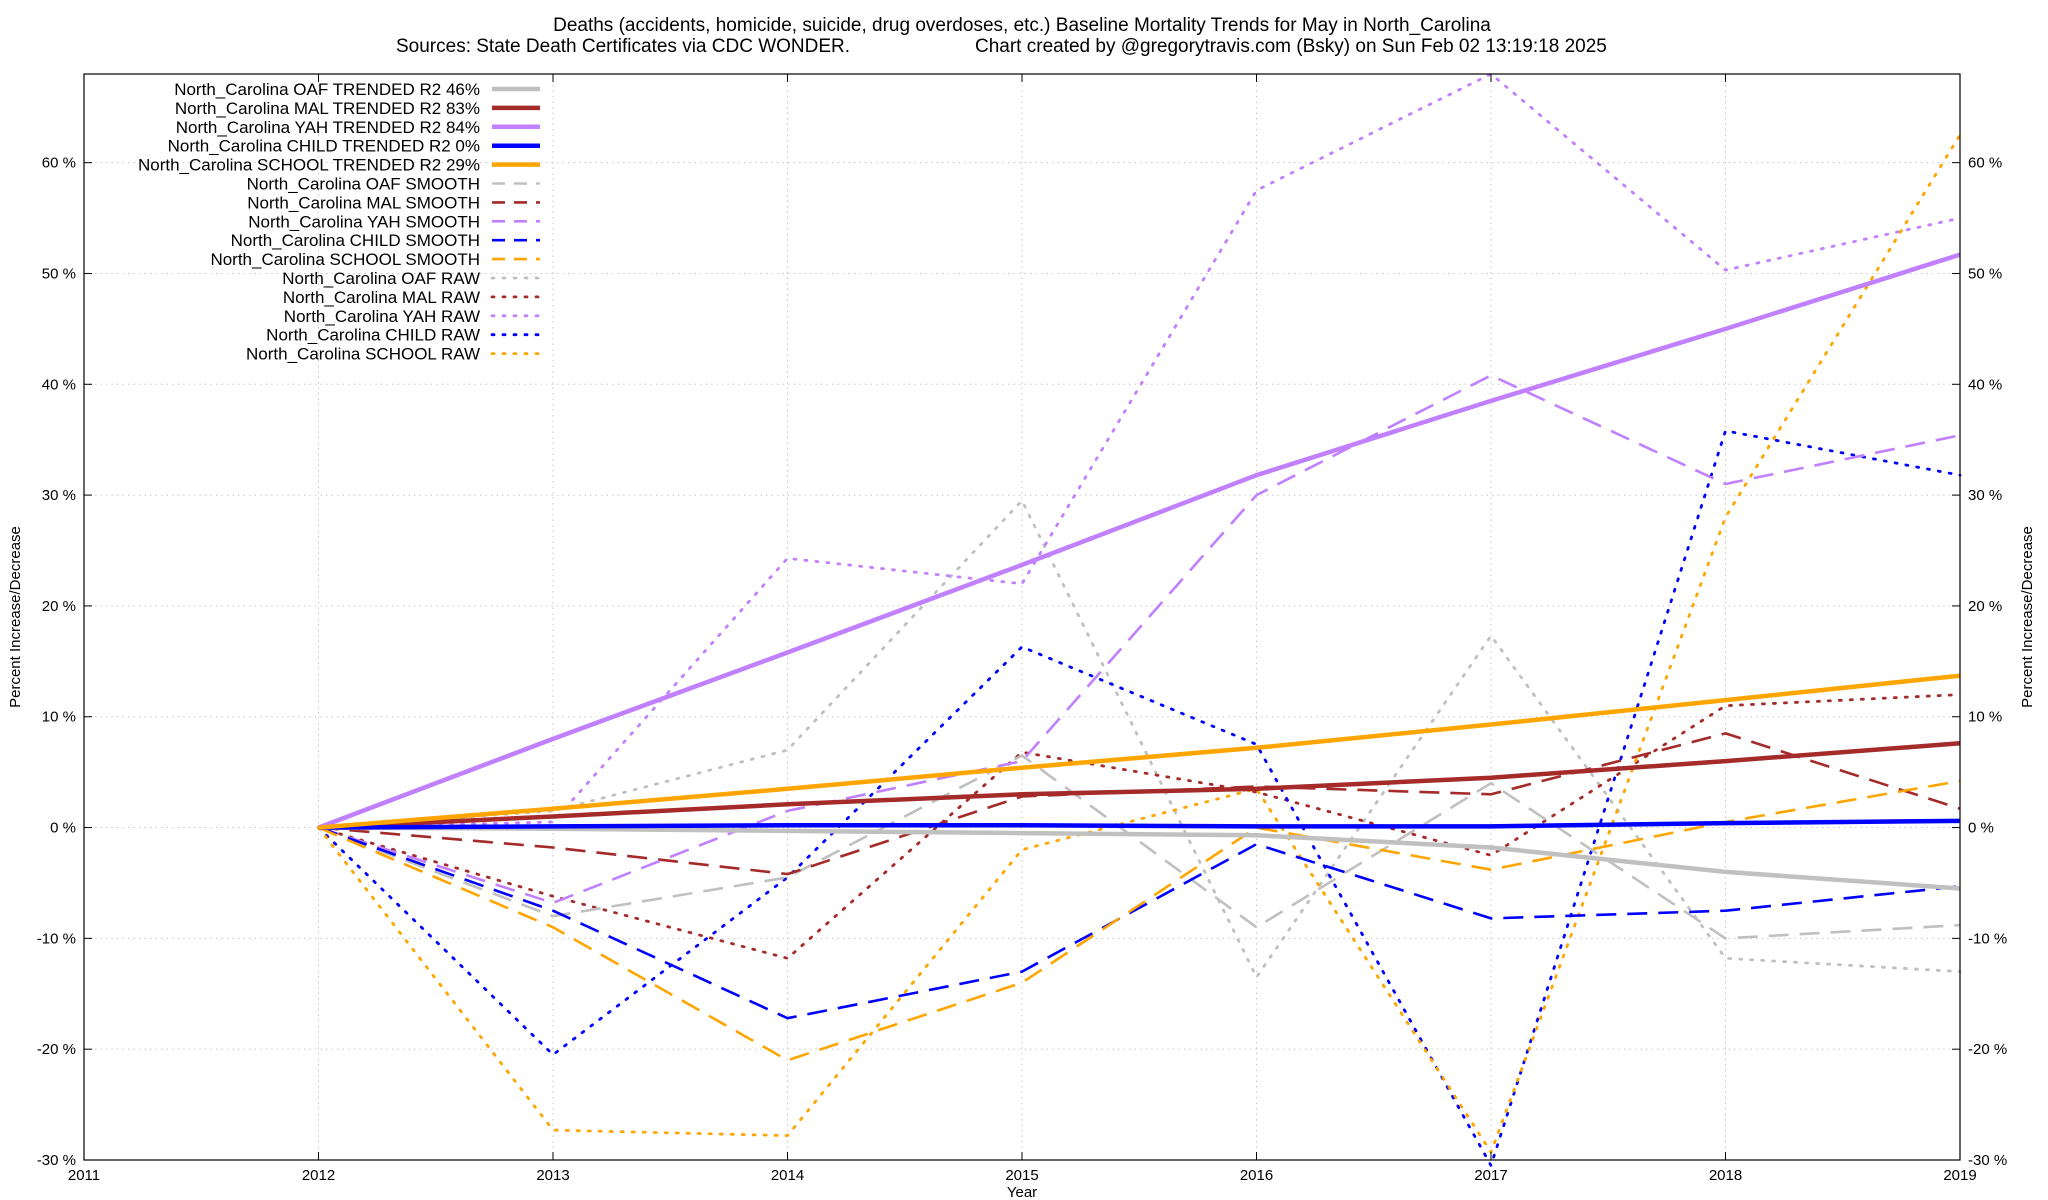  Describe the element at coordinates (63, 828) in the screenshot. I see `y-tick-label: 0 %` at that location.